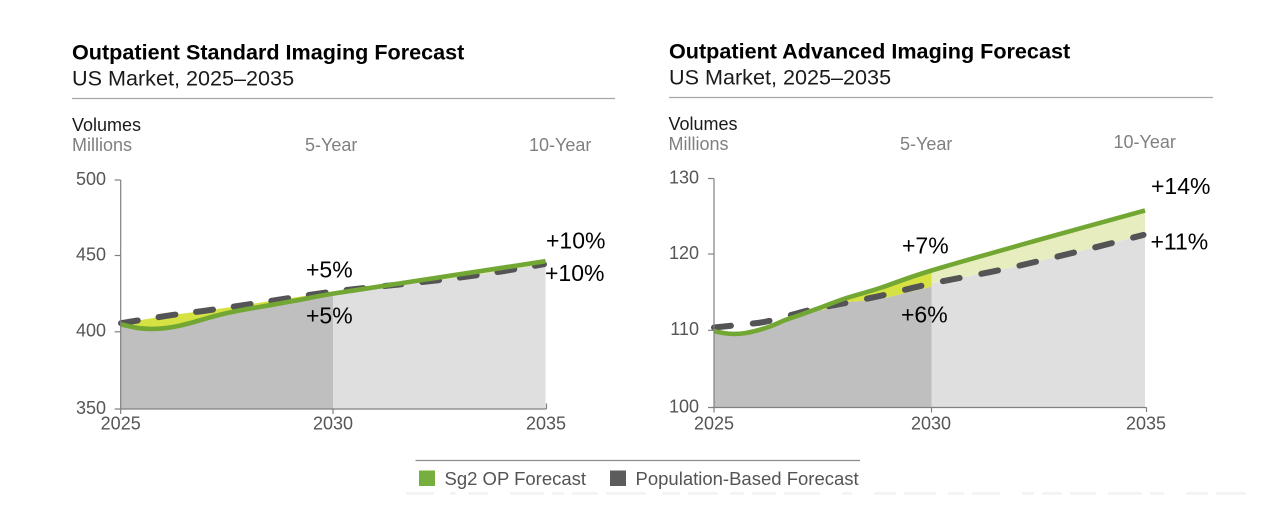 The image size is (1280, 530). What do you see at coordinates (1180, 242) in the screenshot?
I see `svg-text: +11%` at bounding box center [1180, 242].